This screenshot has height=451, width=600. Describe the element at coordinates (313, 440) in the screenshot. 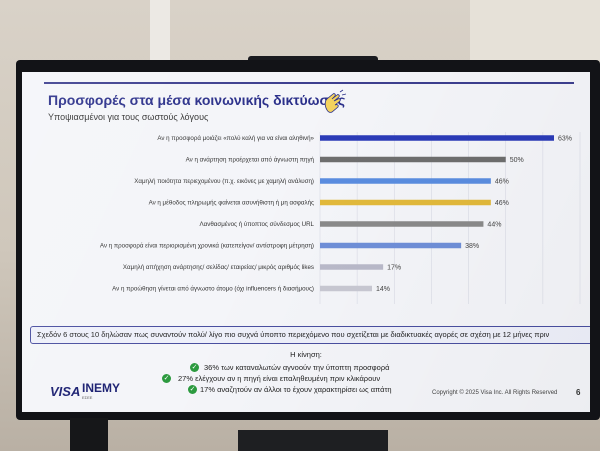

I see `tv-stand-base` at that location.